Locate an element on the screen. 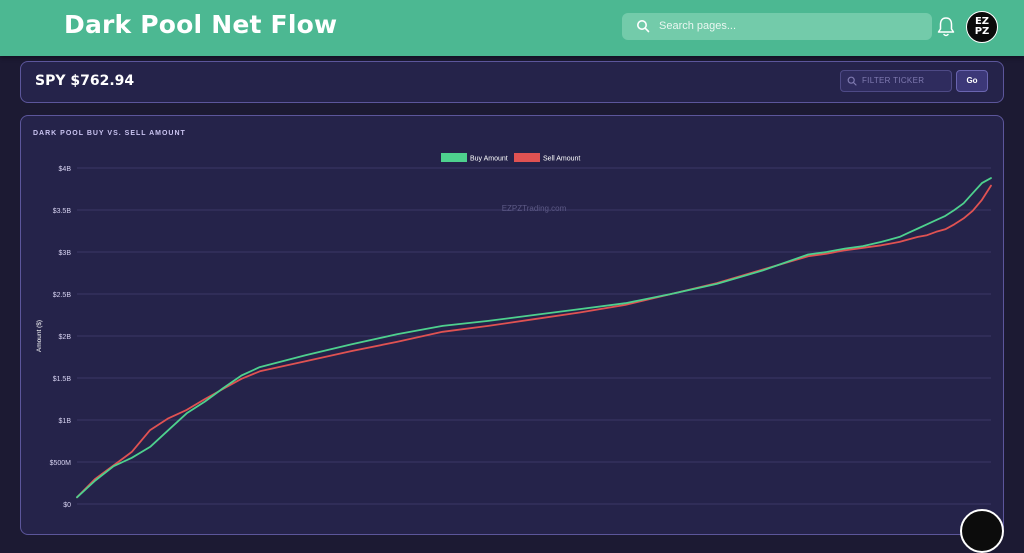  chat-widget-button is located at coordinates (982, 531).